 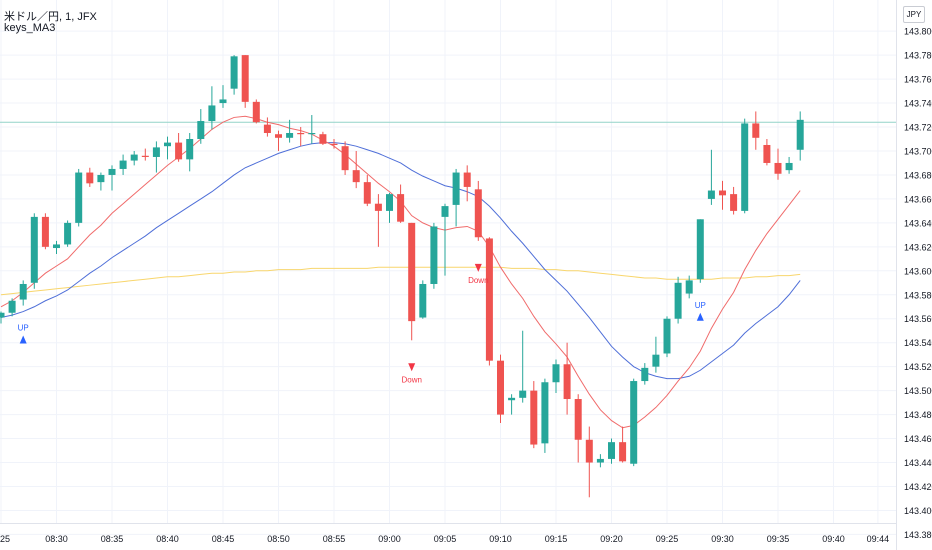 What do you see at coordinates (878, 539) in the screenshot?
I see `x-tick-label: 09:44` at bounding box center [878, 539].